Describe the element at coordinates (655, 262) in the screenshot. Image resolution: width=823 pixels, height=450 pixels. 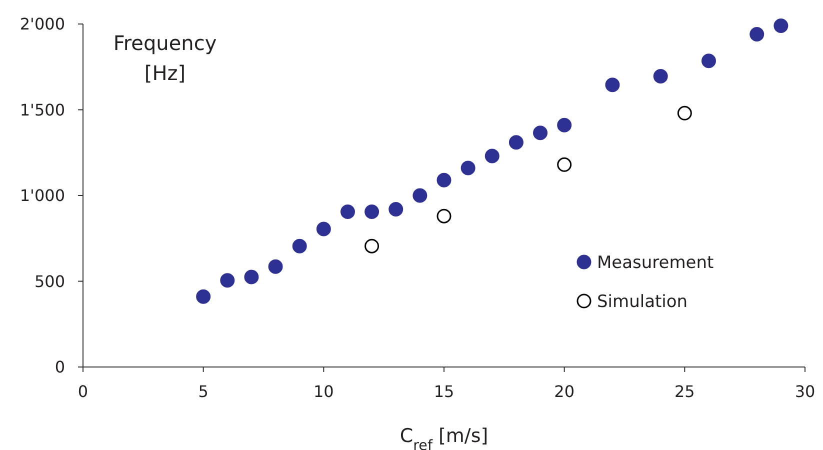
I see `legend-label: Measurement` at that location.